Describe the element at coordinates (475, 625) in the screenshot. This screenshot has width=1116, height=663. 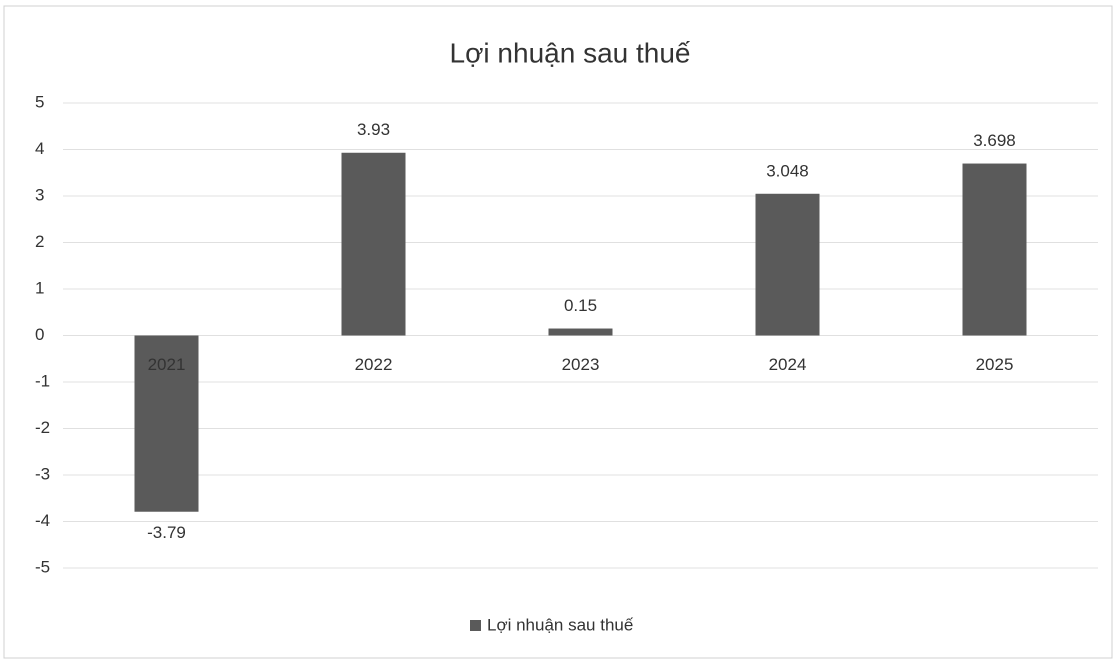
I see `legend-swatch` at that location.